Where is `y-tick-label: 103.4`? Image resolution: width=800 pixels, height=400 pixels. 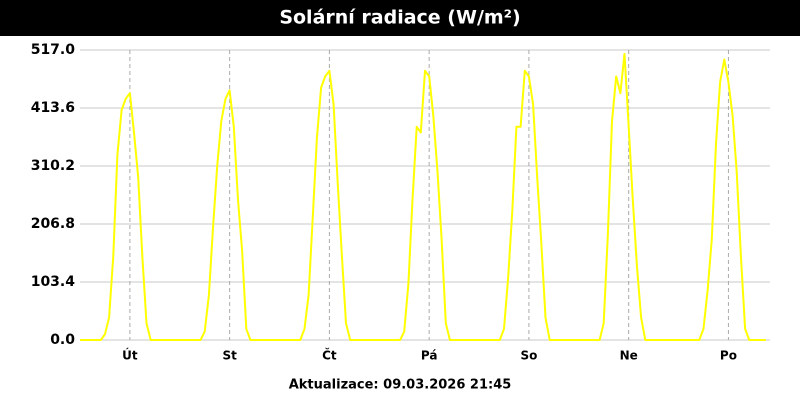 y-tick-label: 103.4 is located at coordinates (53, 282).